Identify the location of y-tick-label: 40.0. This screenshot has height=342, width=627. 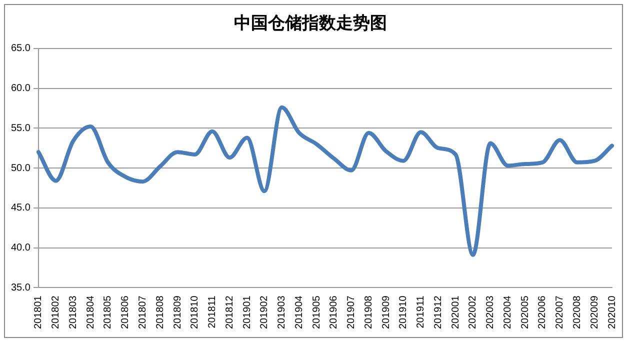
(20, 248).